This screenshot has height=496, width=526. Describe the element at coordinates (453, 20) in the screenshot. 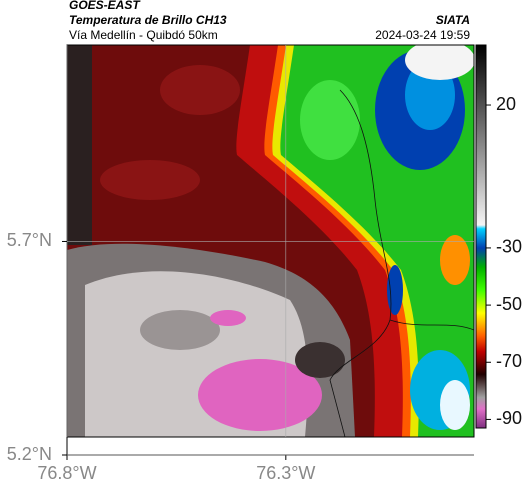

I see `agency: SIATA` at that location.